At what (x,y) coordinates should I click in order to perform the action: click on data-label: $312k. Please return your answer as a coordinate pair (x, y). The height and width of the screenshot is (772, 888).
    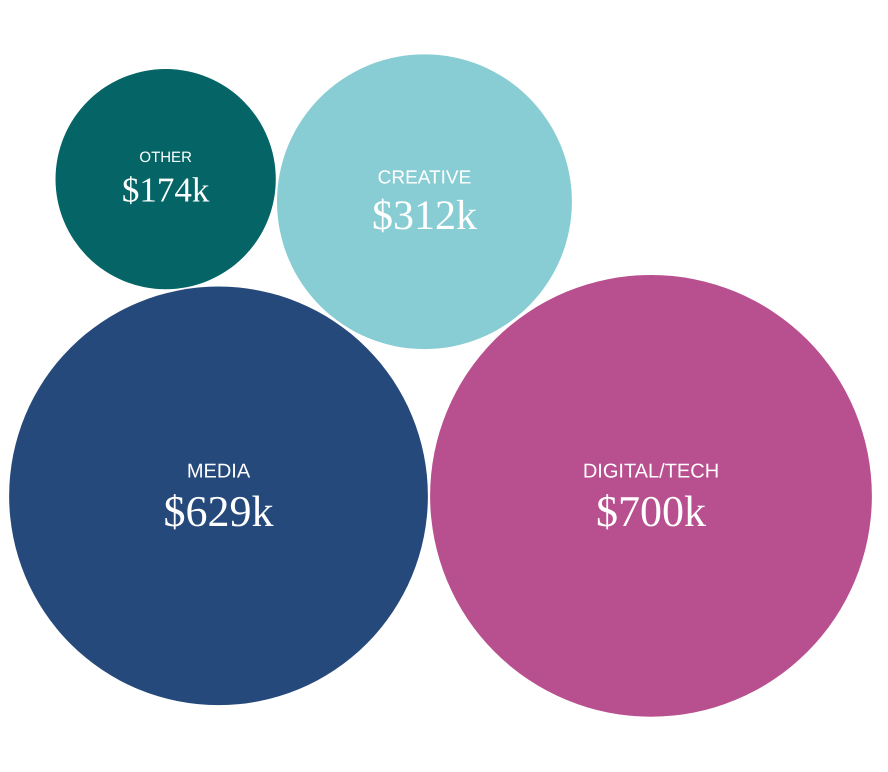
    Looking at the image, I should click on (424, 215).